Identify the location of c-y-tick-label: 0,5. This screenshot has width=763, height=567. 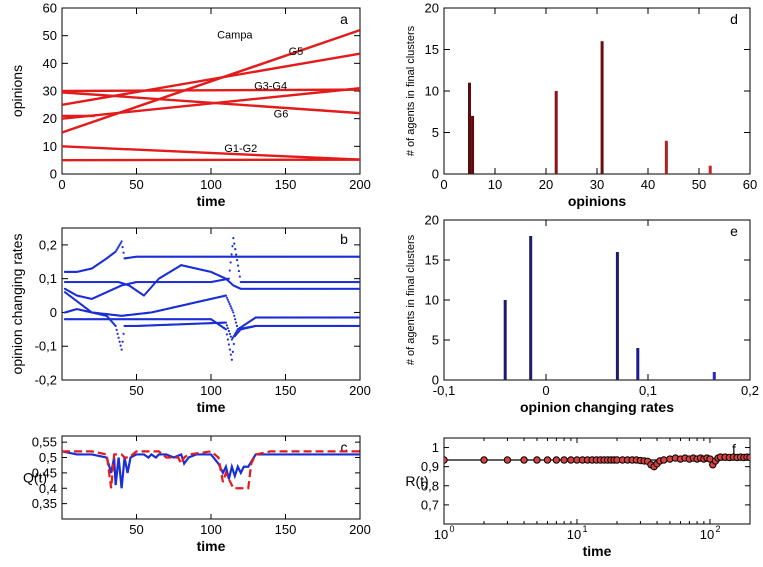
(48, 457).